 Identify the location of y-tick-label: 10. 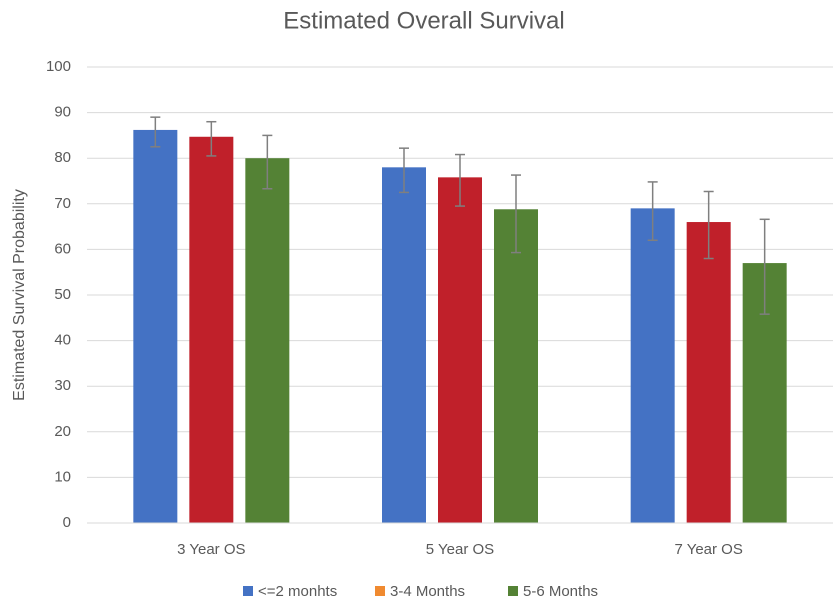
(62, 476).